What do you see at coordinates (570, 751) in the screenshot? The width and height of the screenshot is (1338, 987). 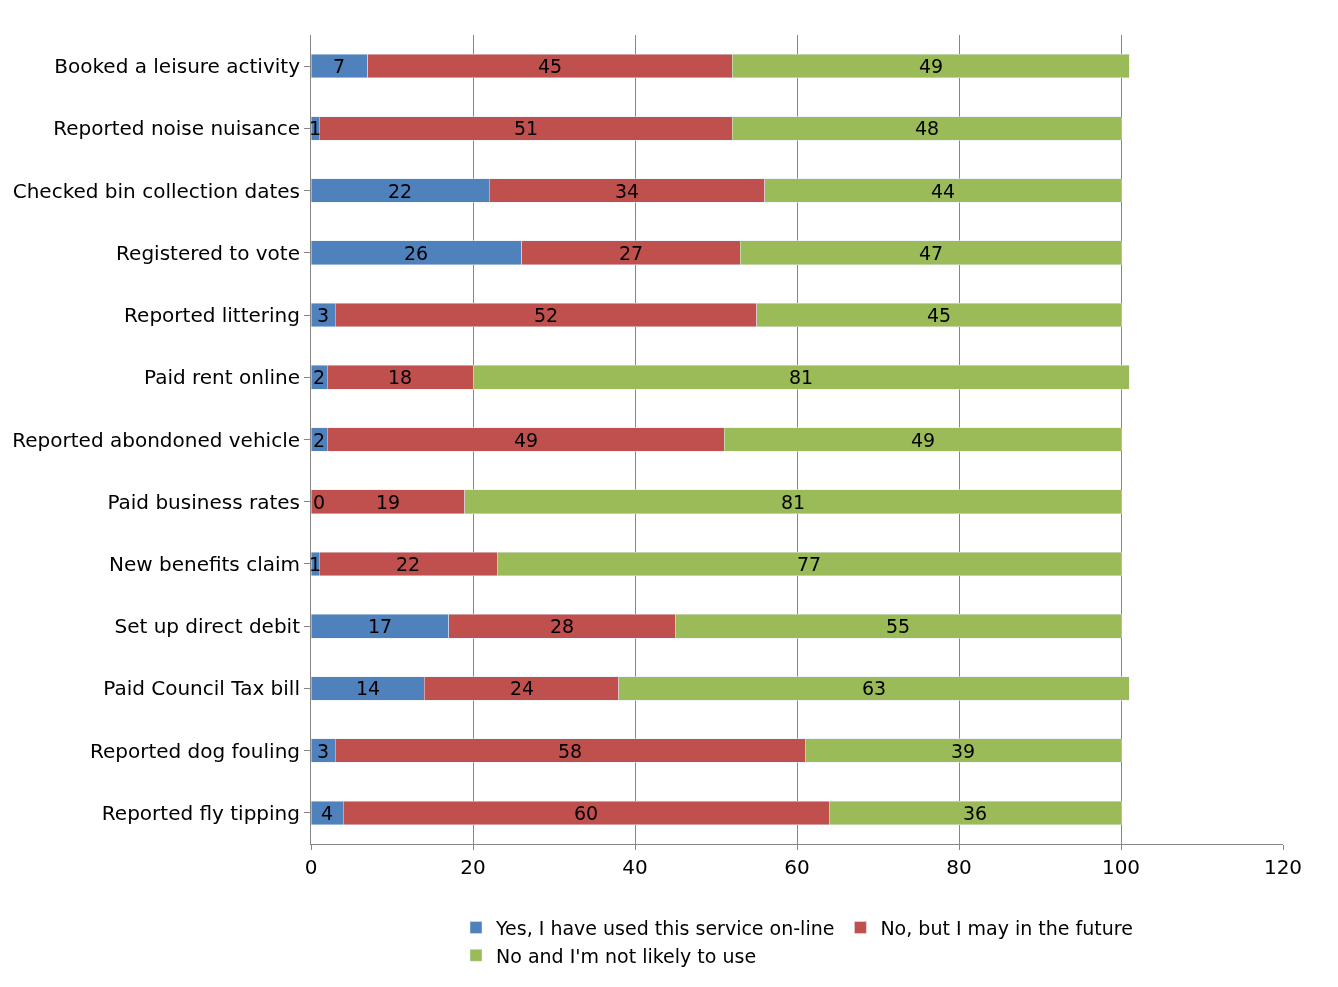 I see `data-label: 58` at bounding box center [570, 751].